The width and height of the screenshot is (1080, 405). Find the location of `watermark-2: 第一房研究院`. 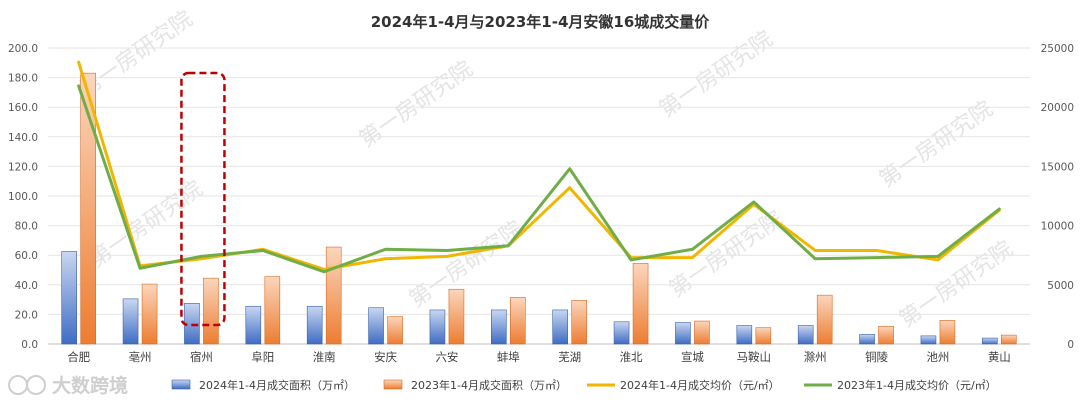

watermark-2: 第一房研究院 is located at coordinates (716, 75).